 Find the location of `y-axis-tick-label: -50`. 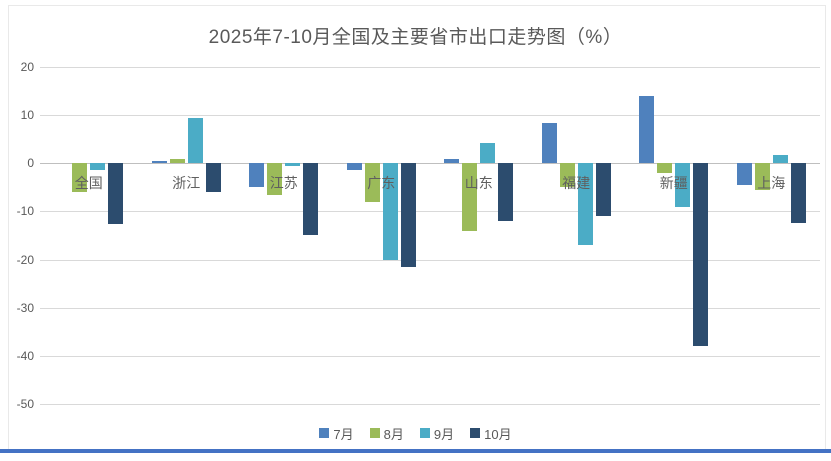

y-axis-tick-label: -50 is located at coordinates (25, 404).